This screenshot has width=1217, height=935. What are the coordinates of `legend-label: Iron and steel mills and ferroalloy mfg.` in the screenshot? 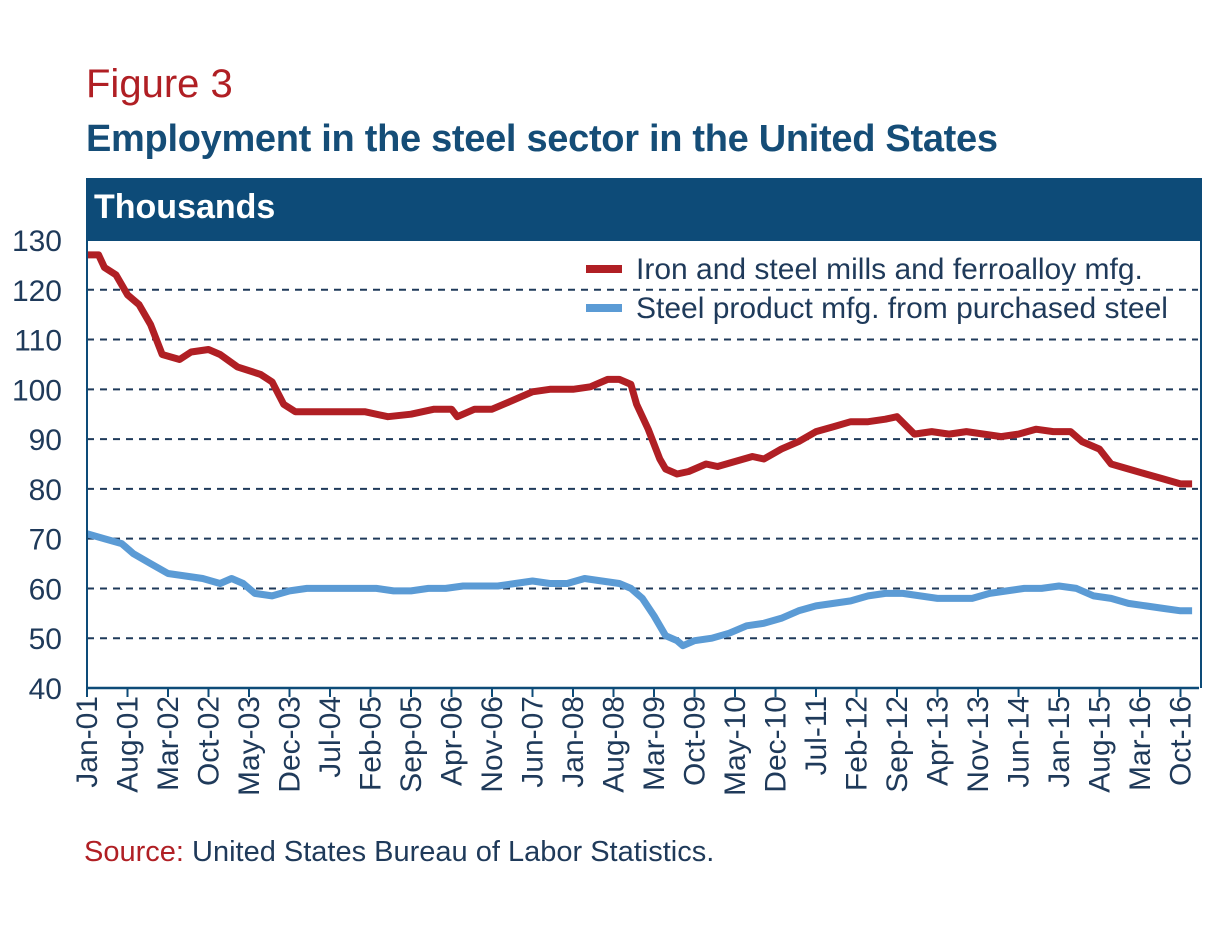 It's located at (889, 269).